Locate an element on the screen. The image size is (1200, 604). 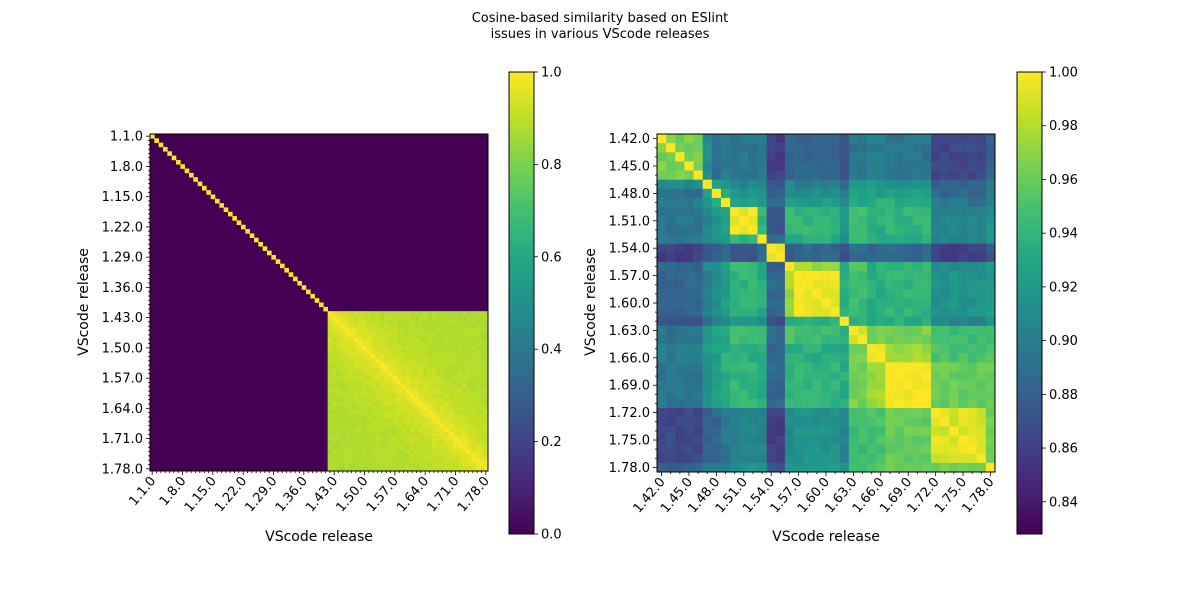
left-x-tick-label: 1.71.0 is located at coordinates (443, 494).